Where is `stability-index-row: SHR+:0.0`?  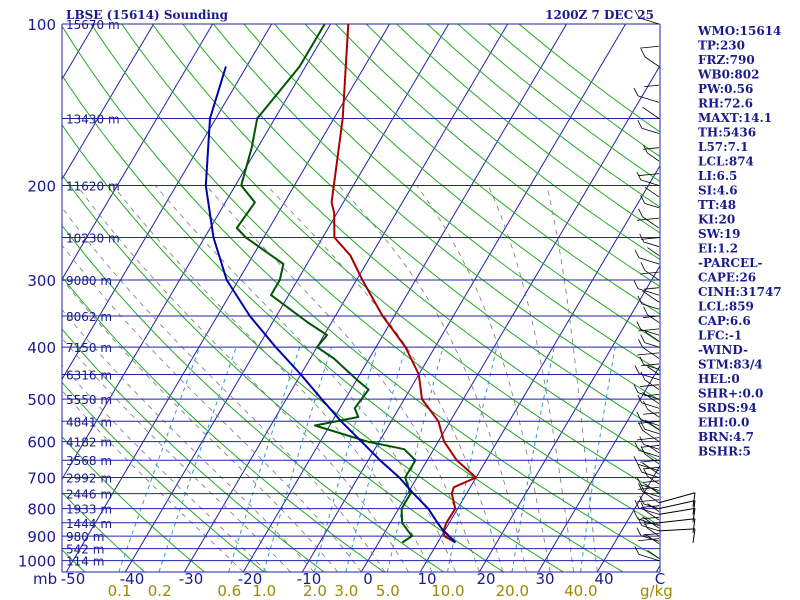 stability-index-row: SHR+:0.0 is located at coordinates (730, 394).